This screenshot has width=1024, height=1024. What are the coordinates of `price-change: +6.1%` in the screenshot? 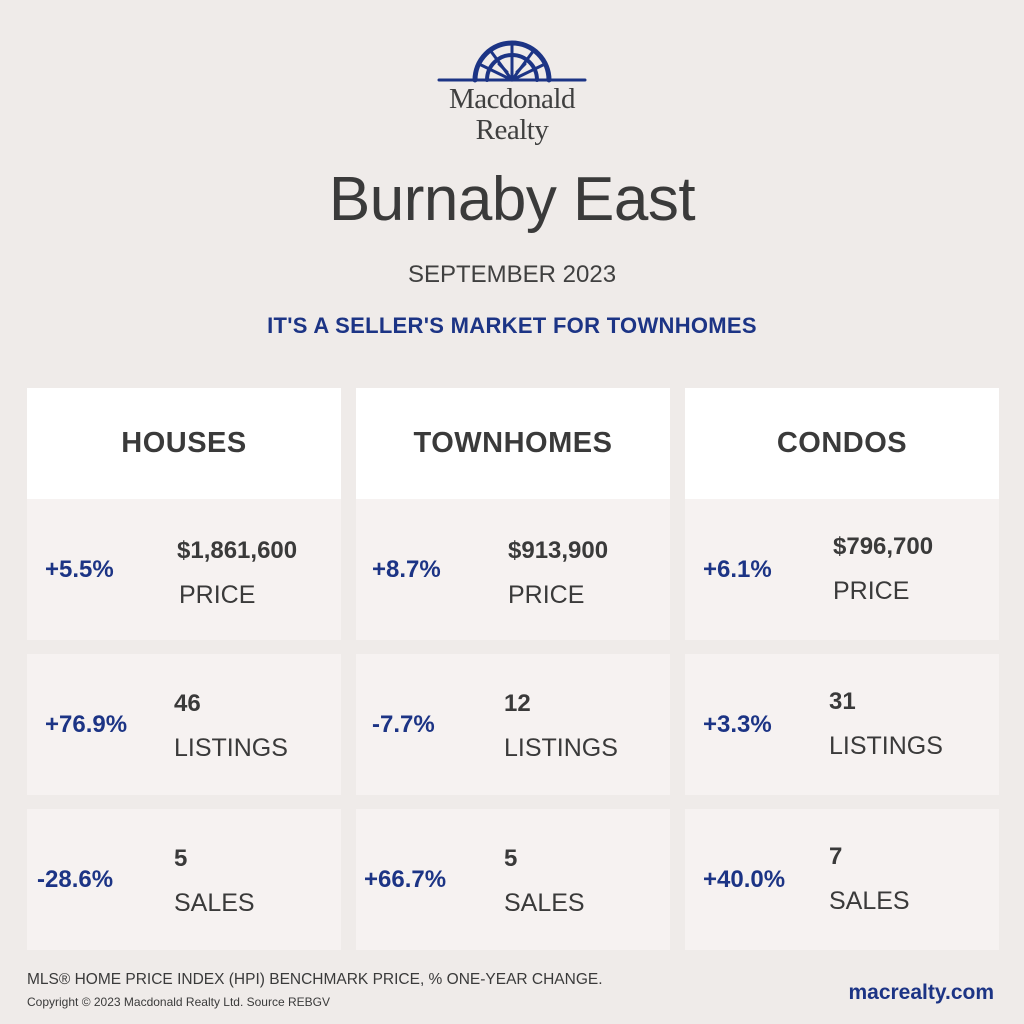 It's located at (737, 569).